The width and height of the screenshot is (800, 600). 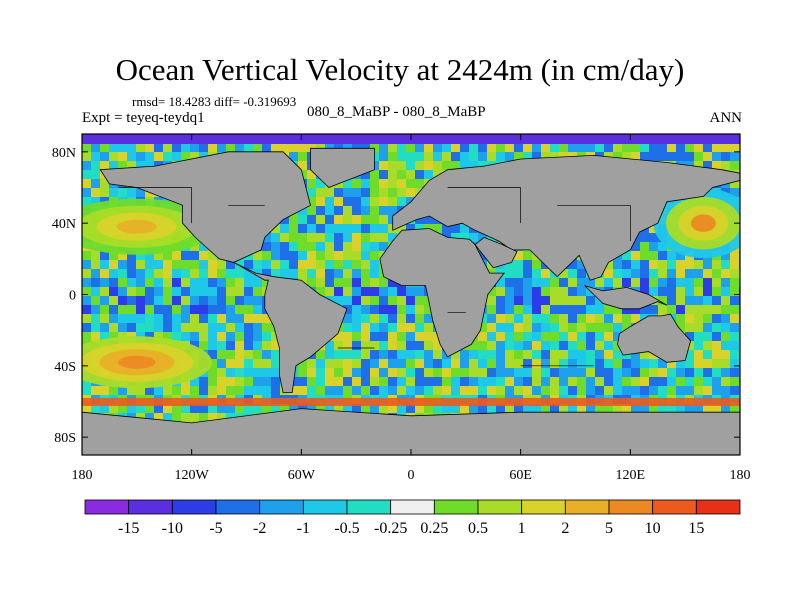 What do you see at coordinates (302, 475) in the screenshot?
I see `lon-tick-label: 60W` at bounding box center [302, 475].